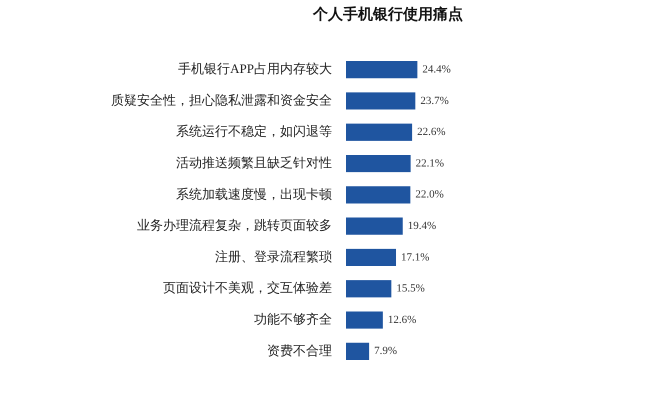 The height and width of the screenshot is (393, 645). I want to click on data-label: 23.7%, so click(434, 100).